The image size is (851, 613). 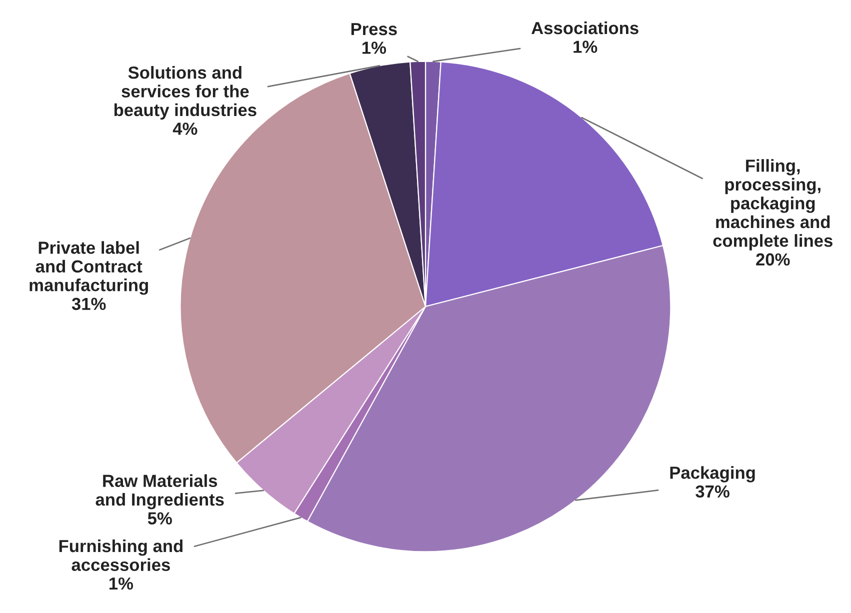 What do you see at coordinates (160, 492) in the screenshot?
I see `slice-label: Raw Materials and Ingredients` at bounding box center [160, 492].